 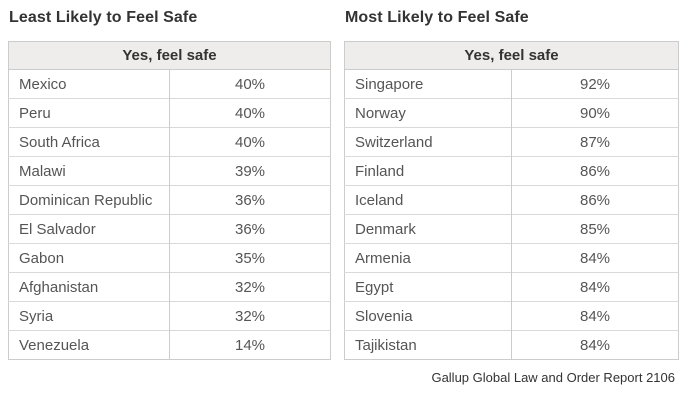 I want to click on value-cell: 14%, so click(x=250, y=345).